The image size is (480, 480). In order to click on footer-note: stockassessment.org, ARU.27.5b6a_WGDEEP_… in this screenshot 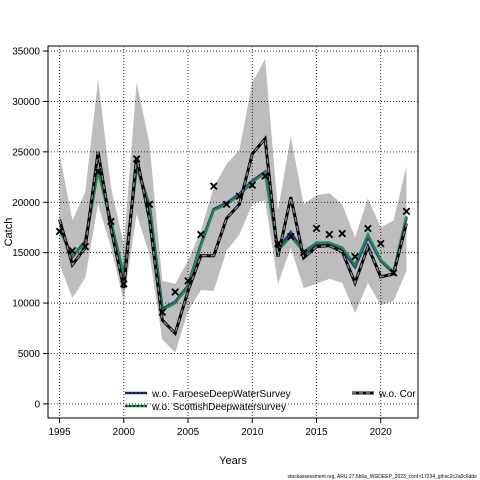, I will do `click(382, 477)`.